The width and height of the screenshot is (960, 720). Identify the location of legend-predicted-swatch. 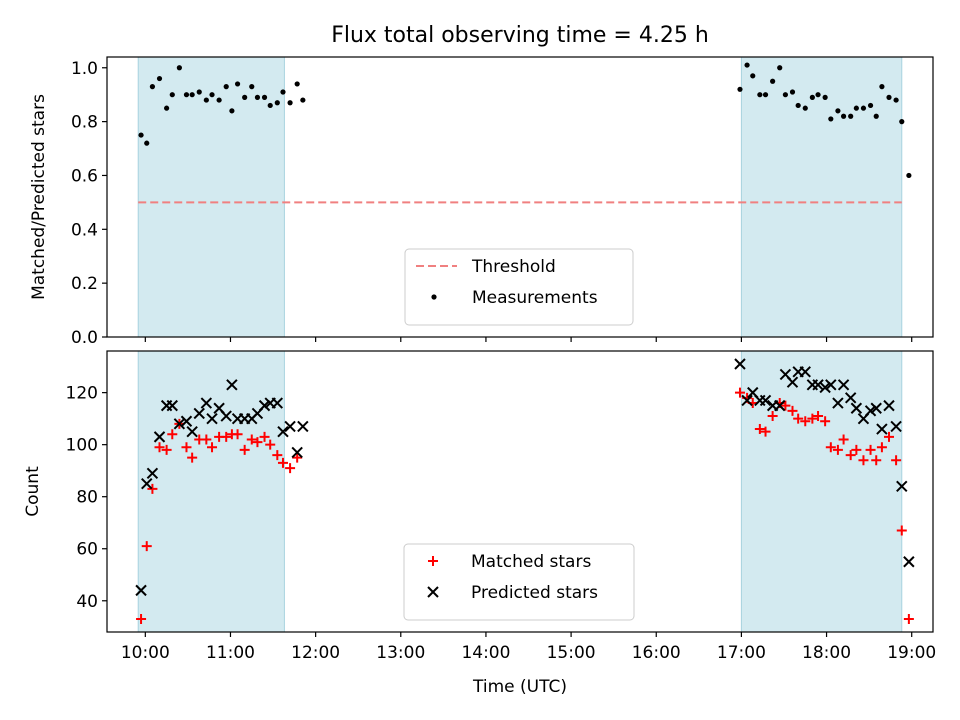
(433, 592).